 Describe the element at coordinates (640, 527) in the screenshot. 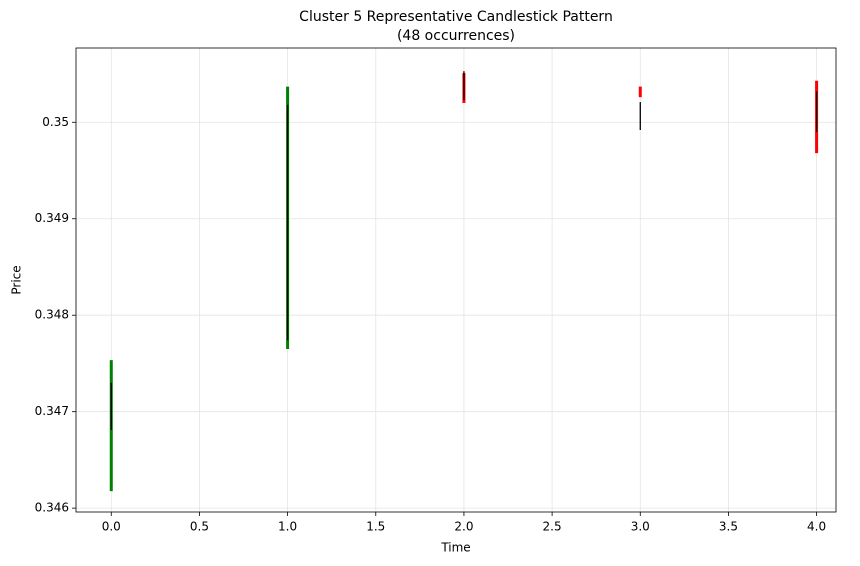

I see `x-tick-label: 3.0` at that location.